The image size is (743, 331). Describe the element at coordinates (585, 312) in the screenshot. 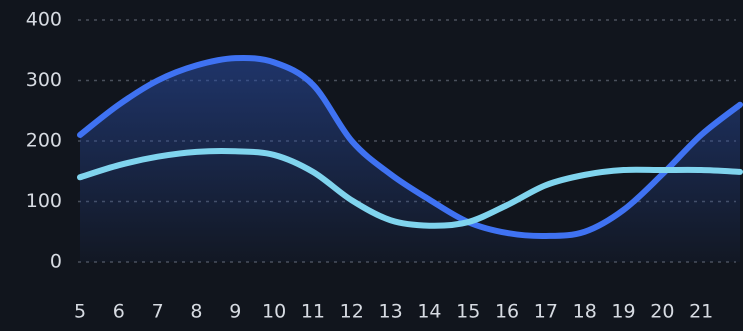

I see `x-tick-label: 18` at that location.